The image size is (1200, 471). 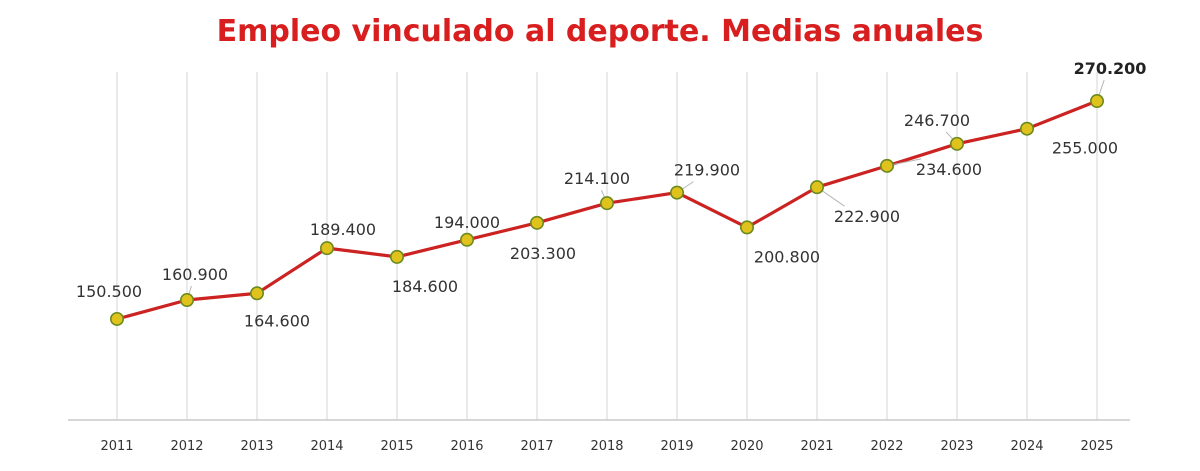 I want to click on data-point-2025, so click(x=1097, y=101).